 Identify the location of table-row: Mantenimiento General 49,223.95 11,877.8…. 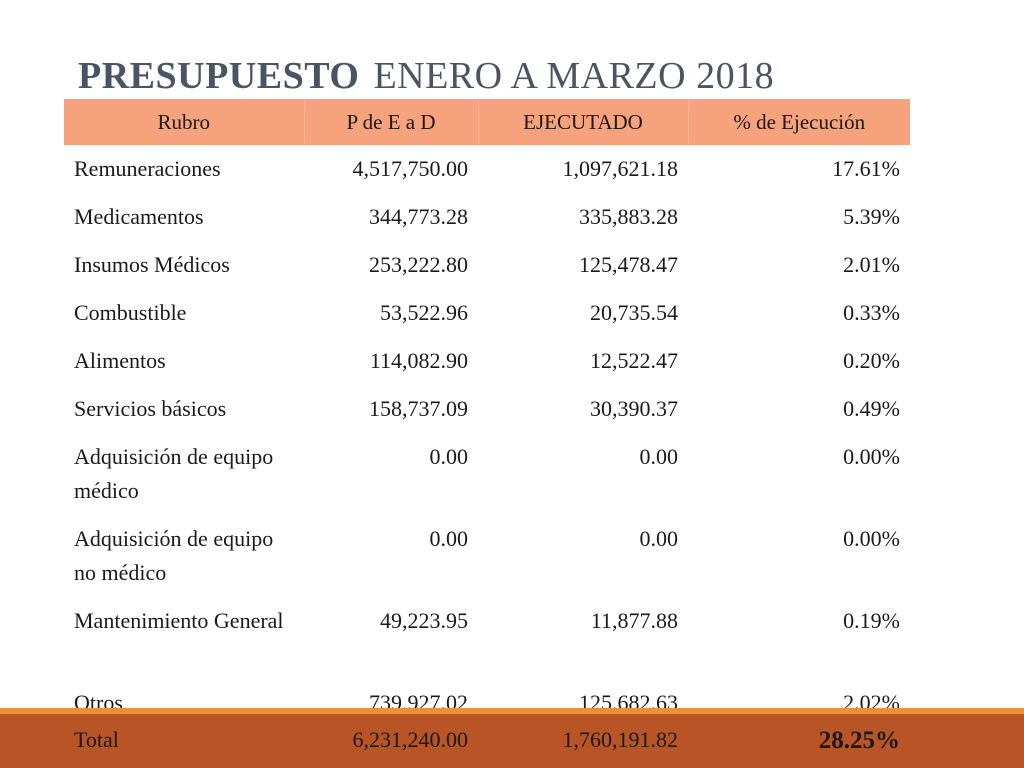
(487, 638).